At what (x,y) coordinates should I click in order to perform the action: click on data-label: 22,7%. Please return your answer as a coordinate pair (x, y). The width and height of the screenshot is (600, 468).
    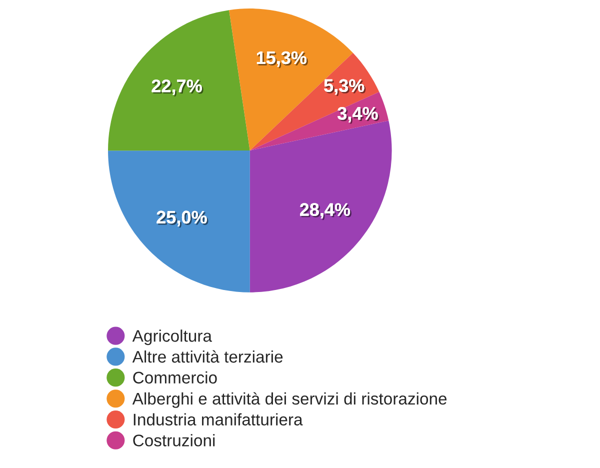
    Looking at the image, I should click on (178, 88).